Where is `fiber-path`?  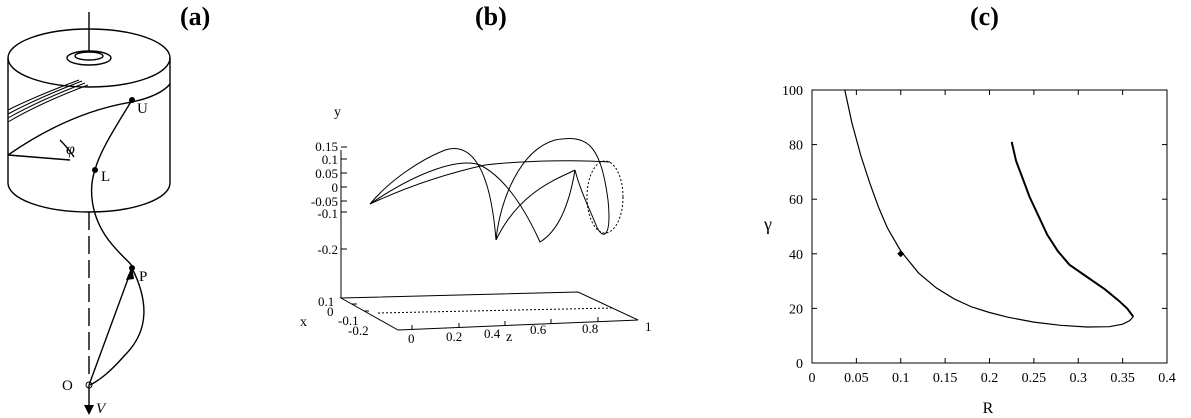 fiber-path is located at coordinates (117, 242).